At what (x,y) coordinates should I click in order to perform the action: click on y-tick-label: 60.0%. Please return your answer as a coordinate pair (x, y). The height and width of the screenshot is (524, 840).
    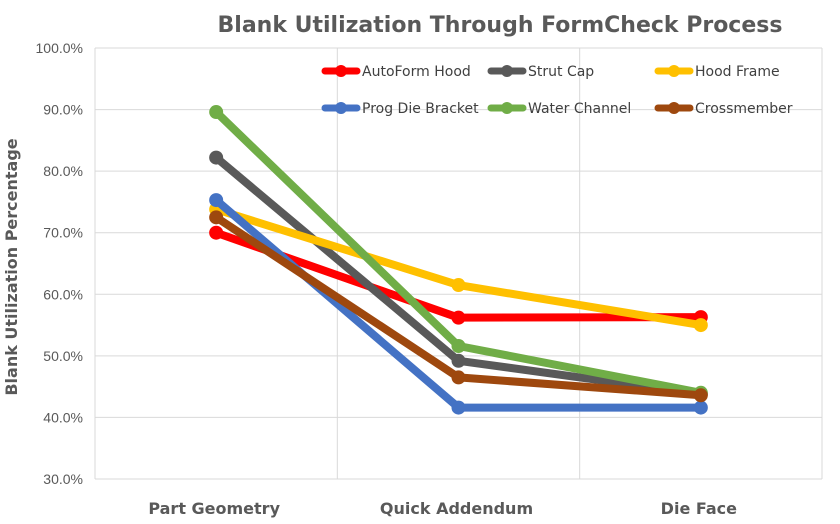
    Looking at the image, I should click on (63, 294).